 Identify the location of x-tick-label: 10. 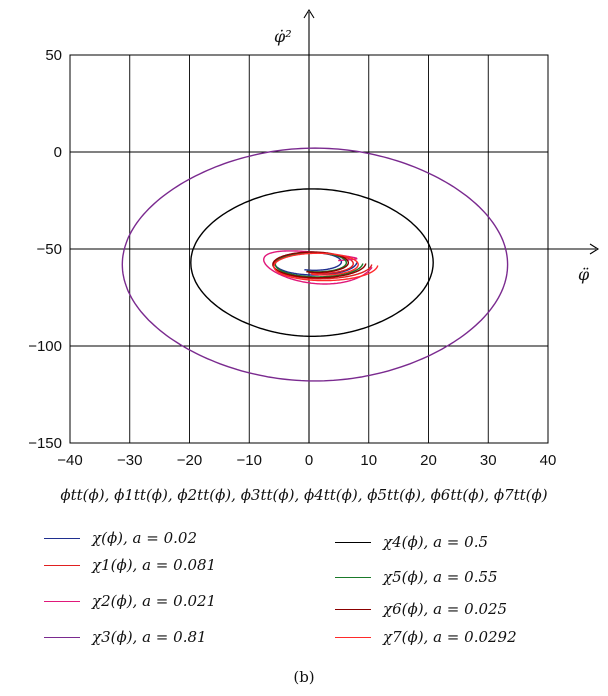
(368, 460).